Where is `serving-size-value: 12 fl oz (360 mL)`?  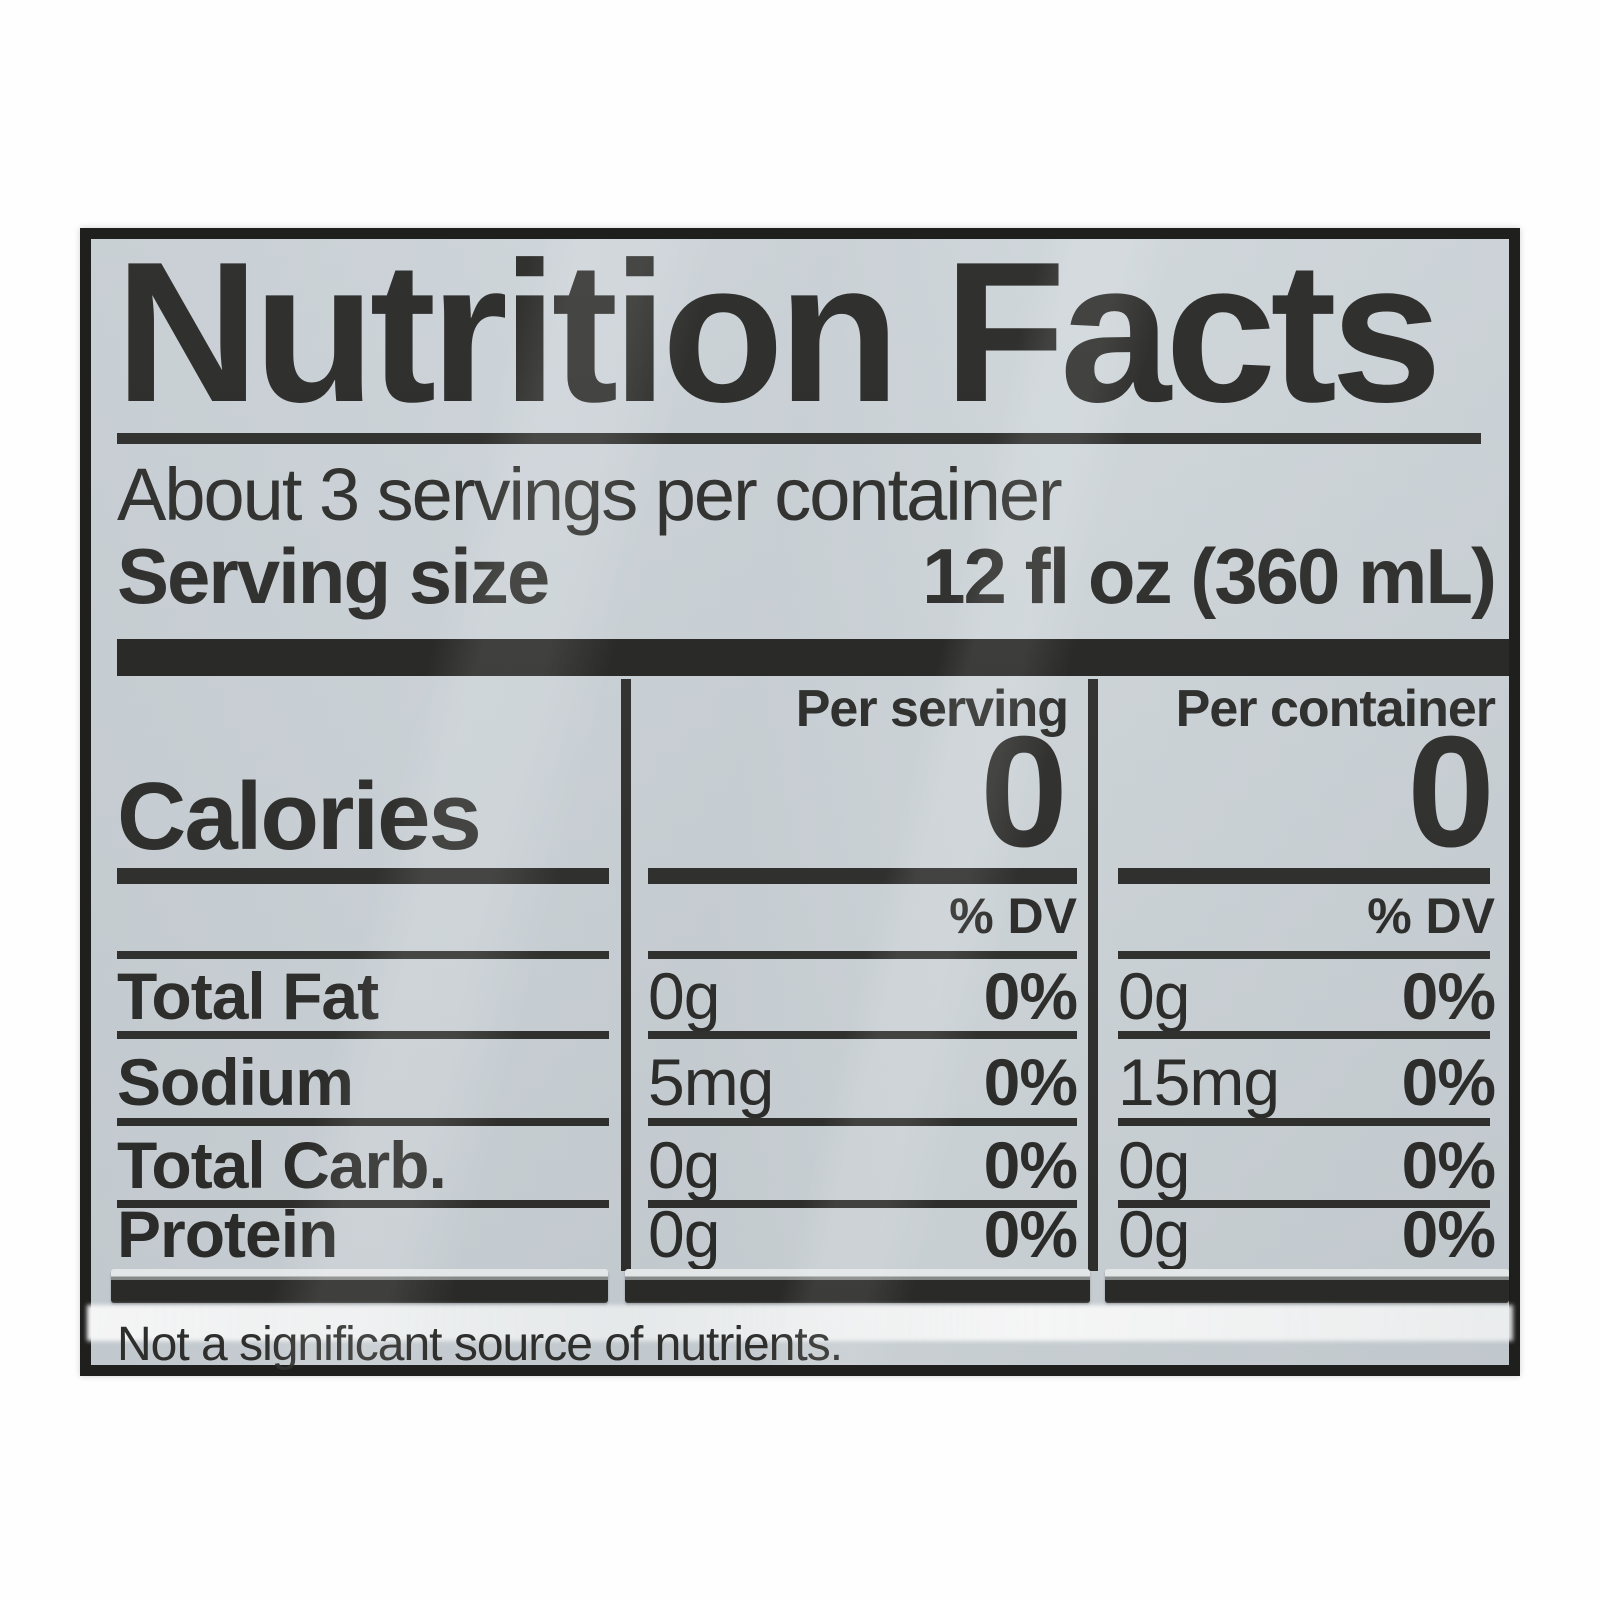 serving-size-value: 12 fl oz (360 mL) is located at coordinates (1209, 576).